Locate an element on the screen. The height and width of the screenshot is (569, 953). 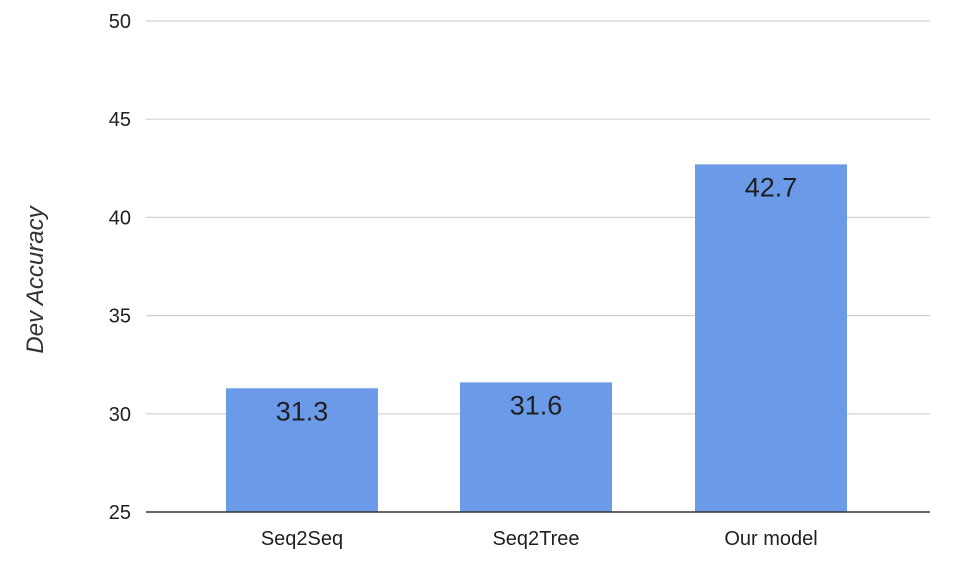
y-tick-label: 30 is located at coordinates (120, 415).